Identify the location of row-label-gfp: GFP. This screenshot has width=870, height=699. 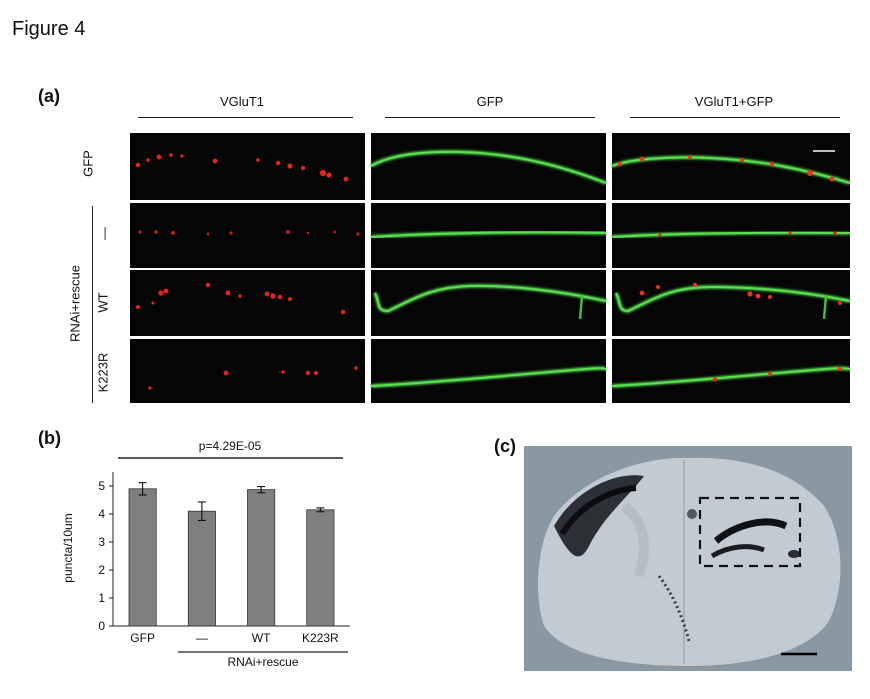
(88, 163).